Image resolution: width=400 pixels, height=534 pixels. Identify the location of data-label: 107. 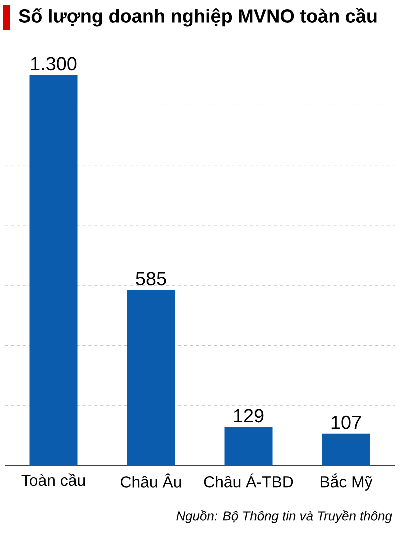
(347, 423).